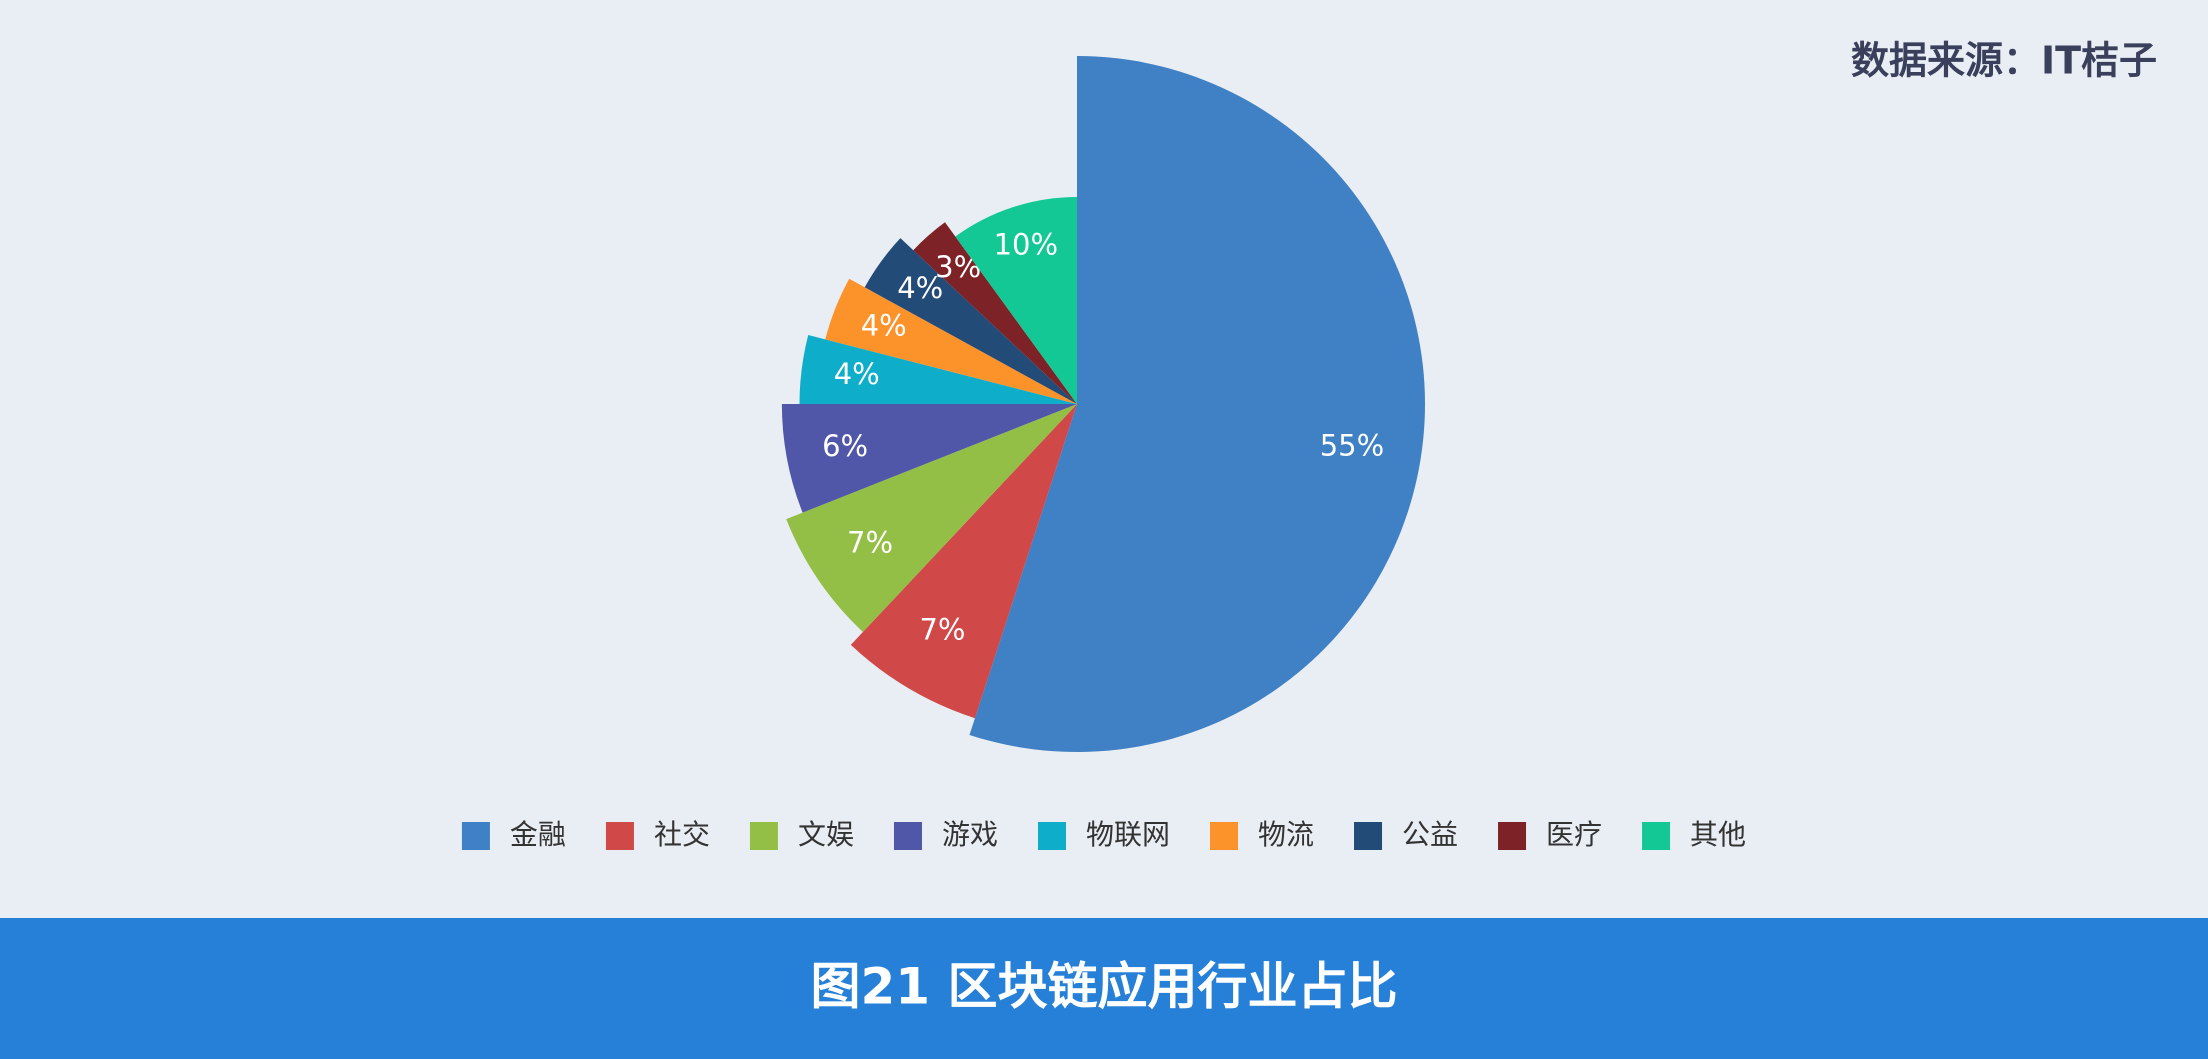 Image resolution: width=2208 pixels, height=1059 pixels. What do you see at coordinates (1026, 245) in the screenshot?
I see `data-label: 10%` at bounding box center [1026, 245].